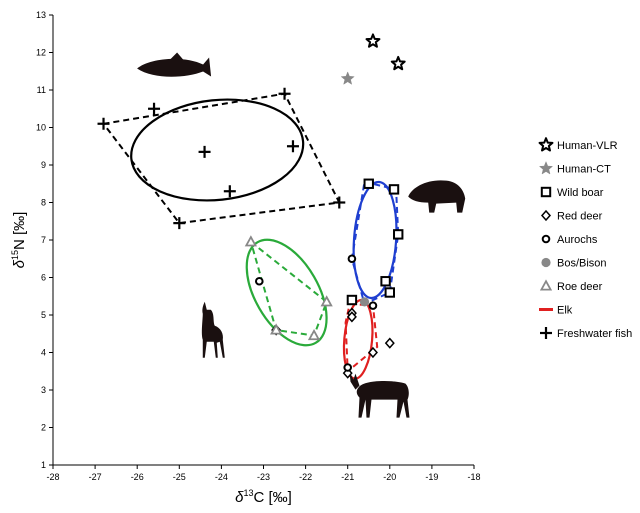 This screenshot has width=640, height=513. I want to click on y-tick-label: 10, so click(41, 128).